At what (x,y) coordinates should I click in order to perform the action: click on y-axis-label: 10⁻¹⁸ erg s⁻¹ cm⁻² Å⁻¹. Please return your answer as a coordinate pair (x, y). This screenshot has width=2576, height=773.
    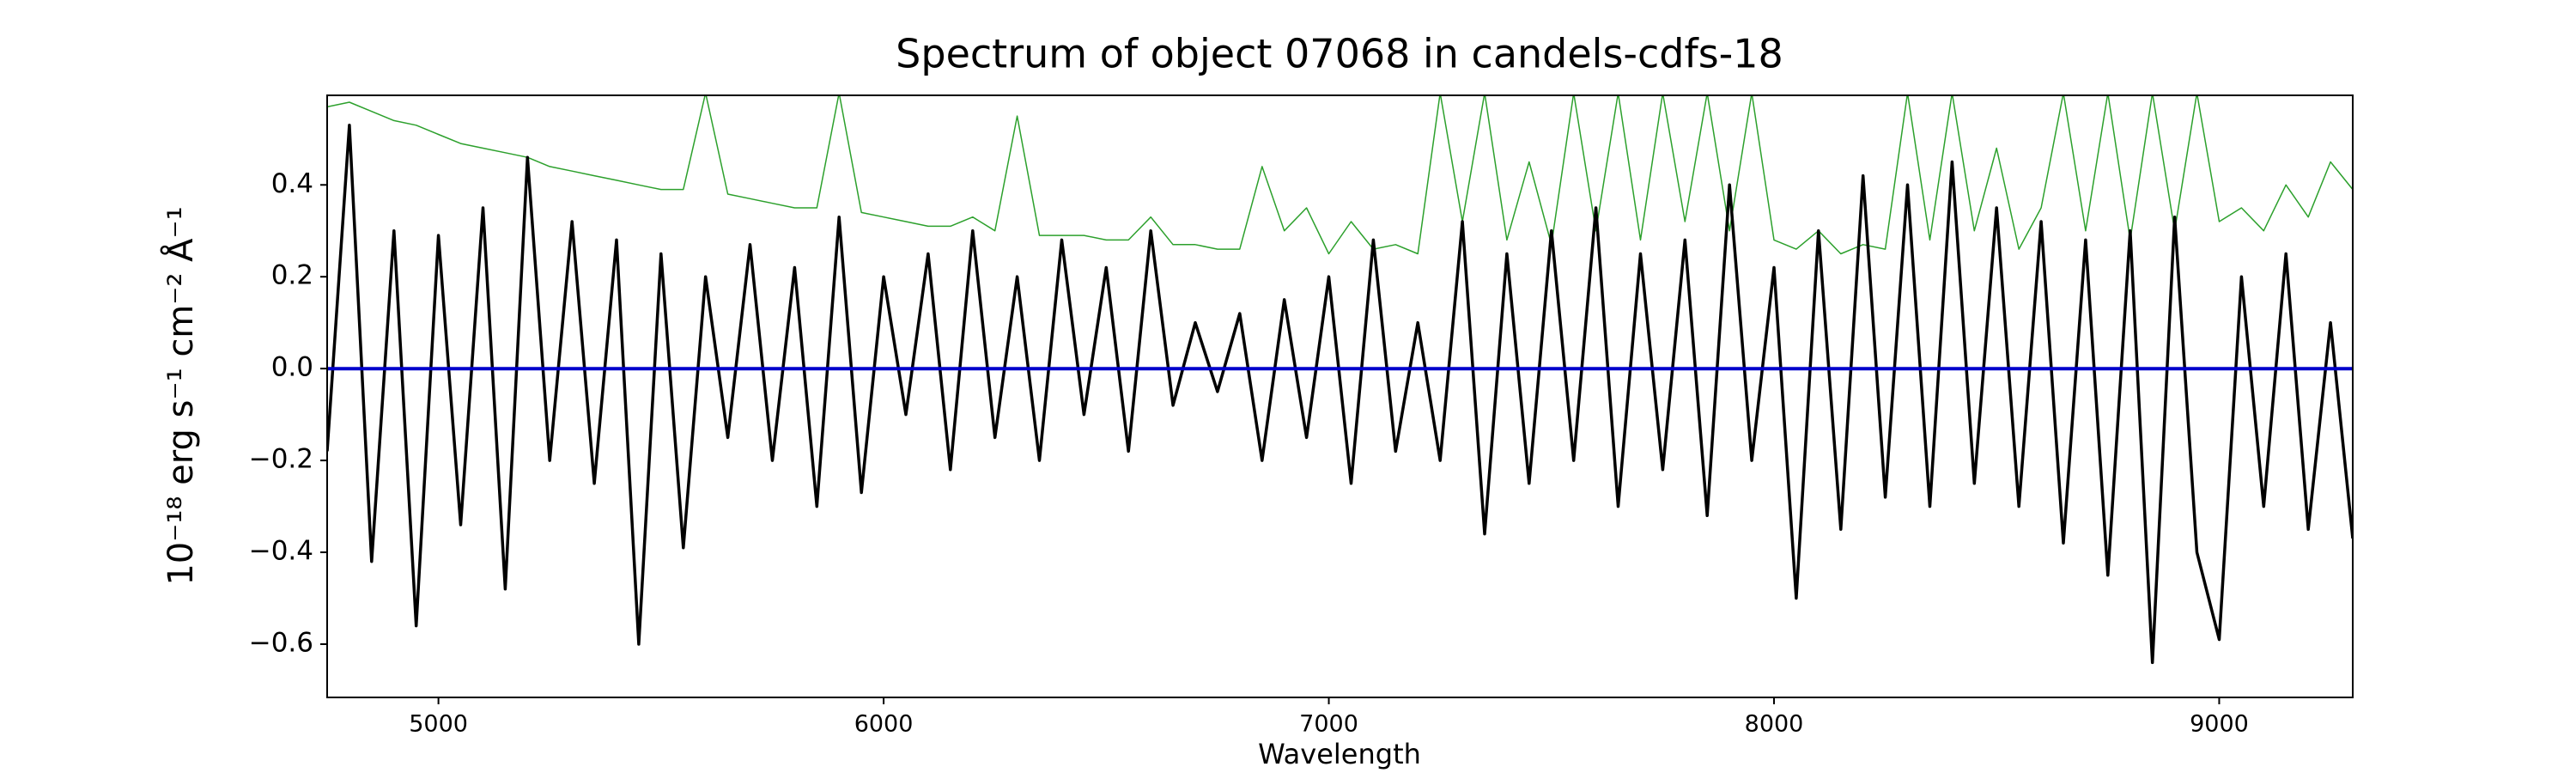
    Looking at the image, I should click on (180, 395).